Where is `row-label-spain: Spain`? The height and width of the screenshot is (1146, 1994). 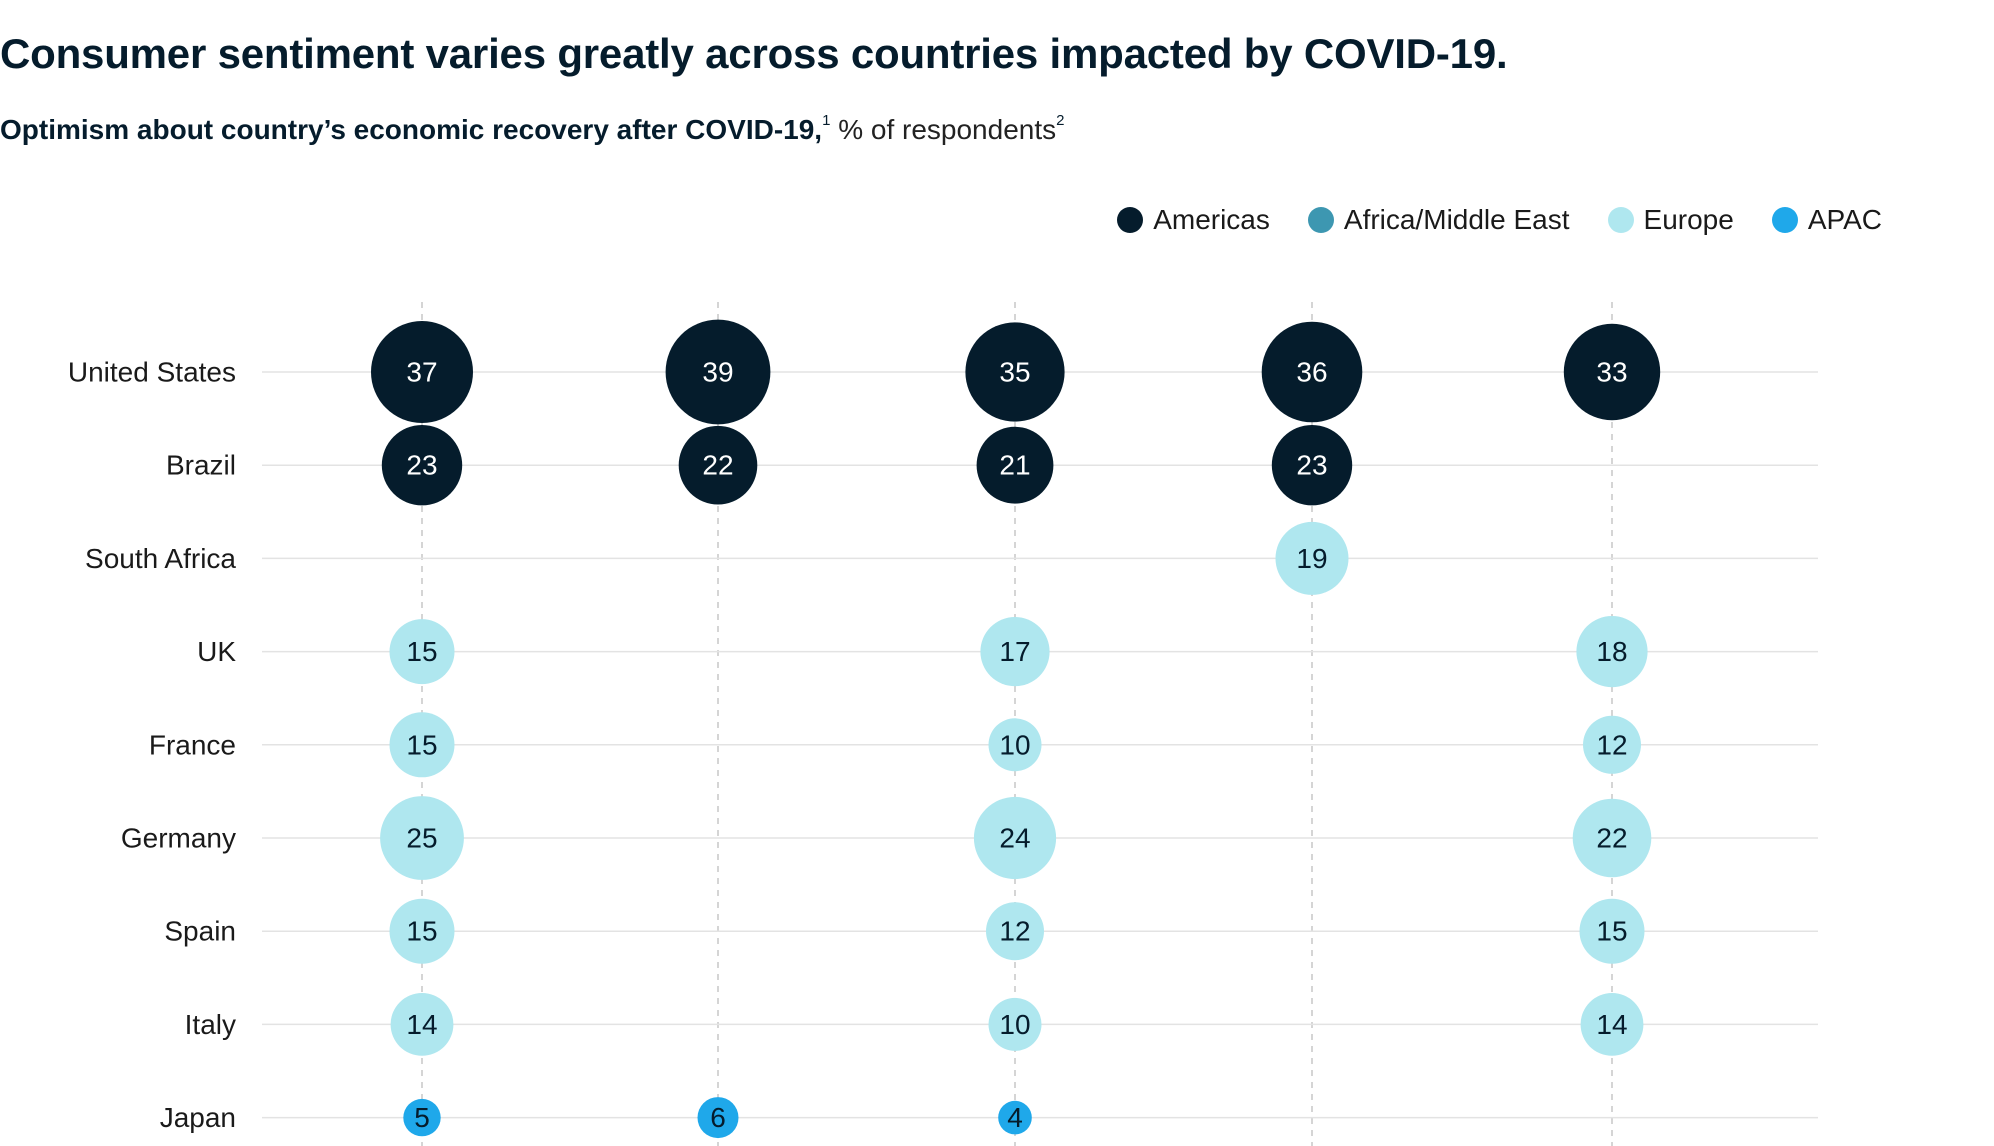 row-label-spain: Spain is located at coordinates (200, 931).